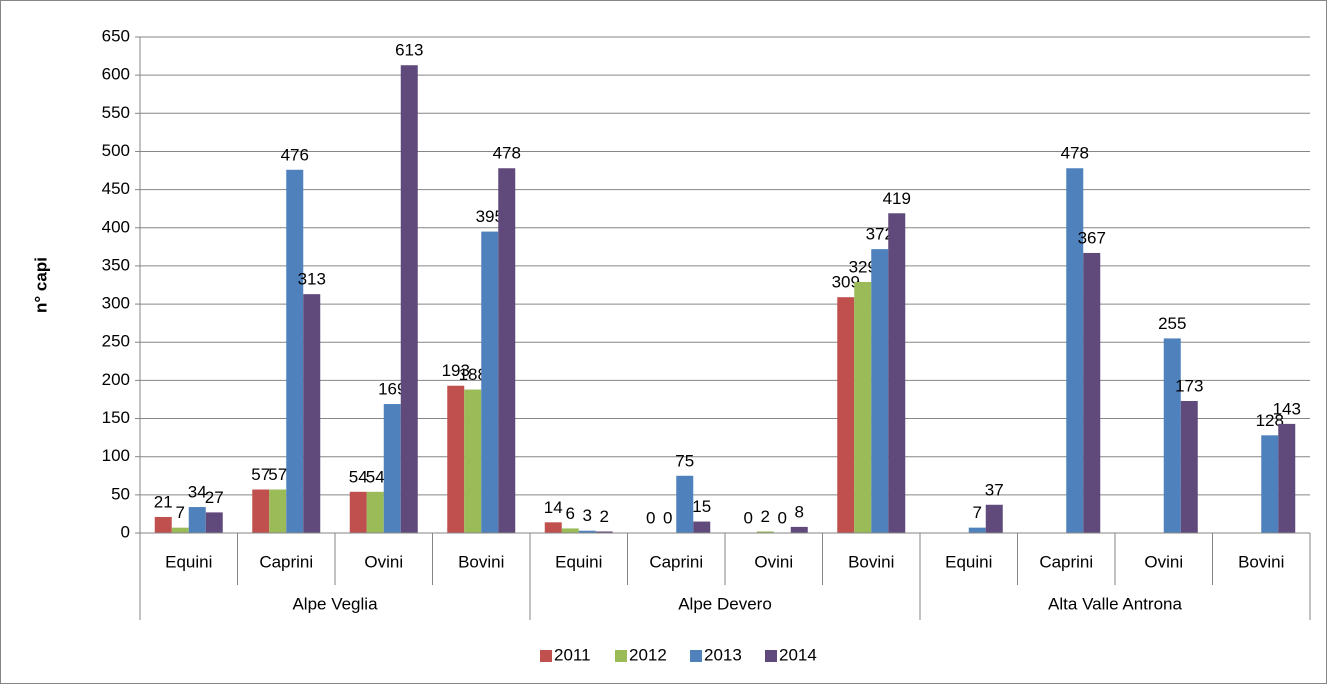 The width and height of the screenshot is (1327, 684). I want to click on group-label: Alta Valle Antrona, so click(1115, 603).